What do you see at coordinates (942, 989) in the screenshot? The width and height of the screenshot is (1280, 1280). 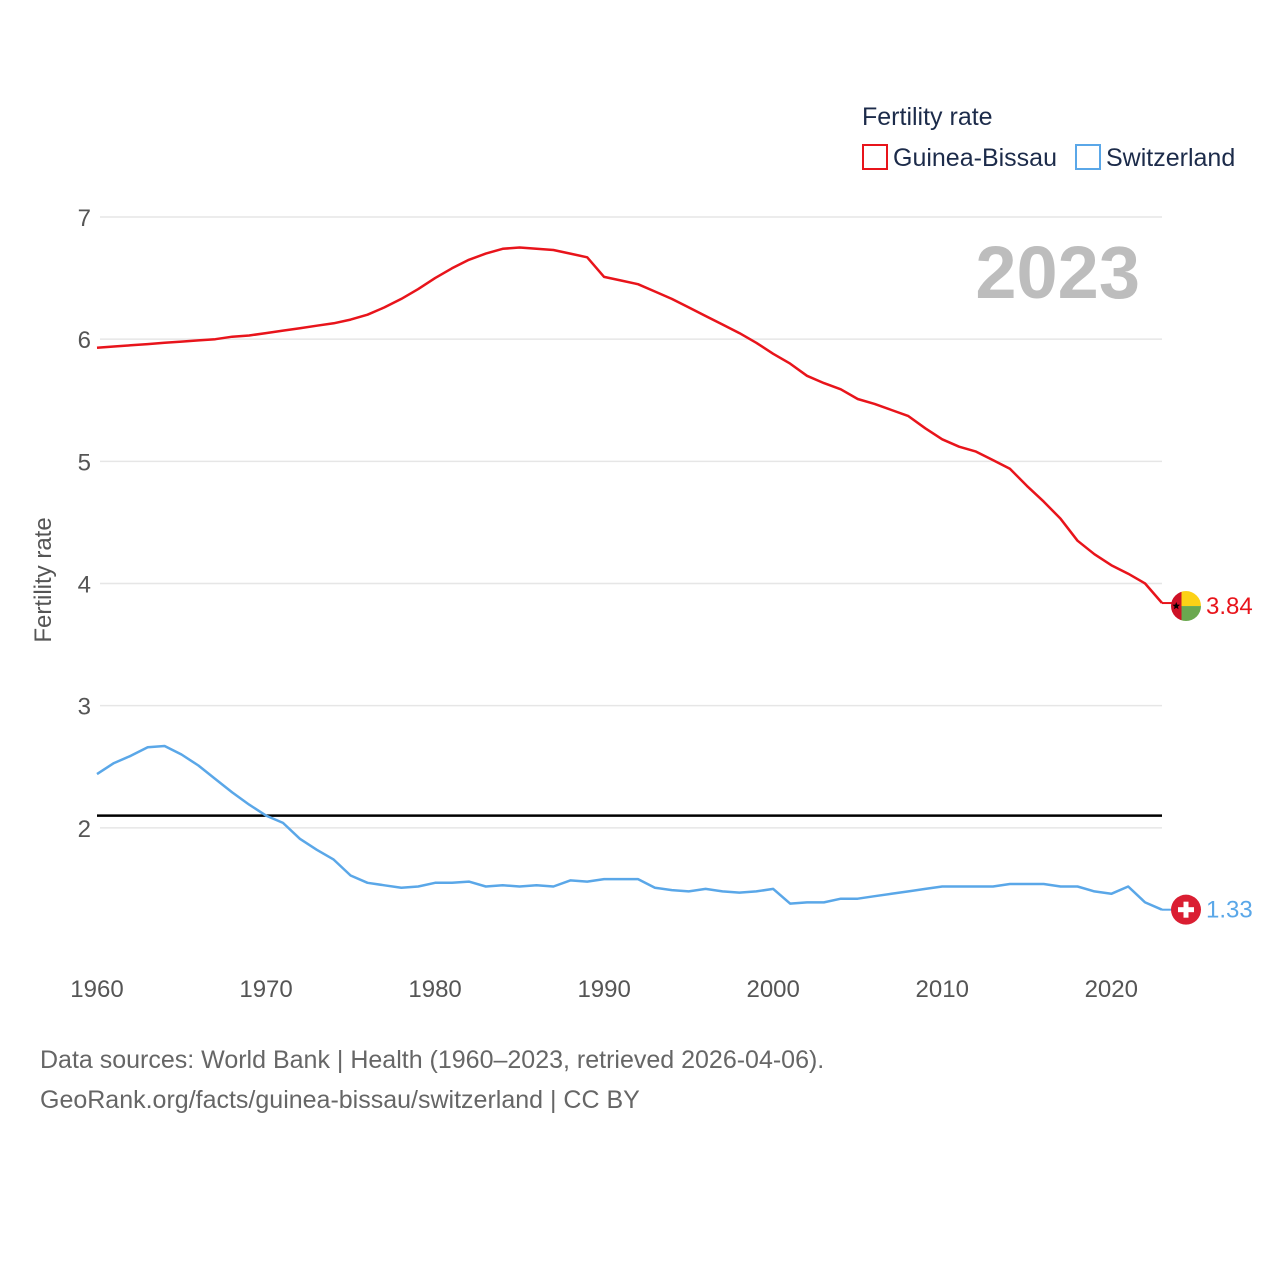 I see `x-tick-label-2010: 2010` at bounding box center [942, 989].